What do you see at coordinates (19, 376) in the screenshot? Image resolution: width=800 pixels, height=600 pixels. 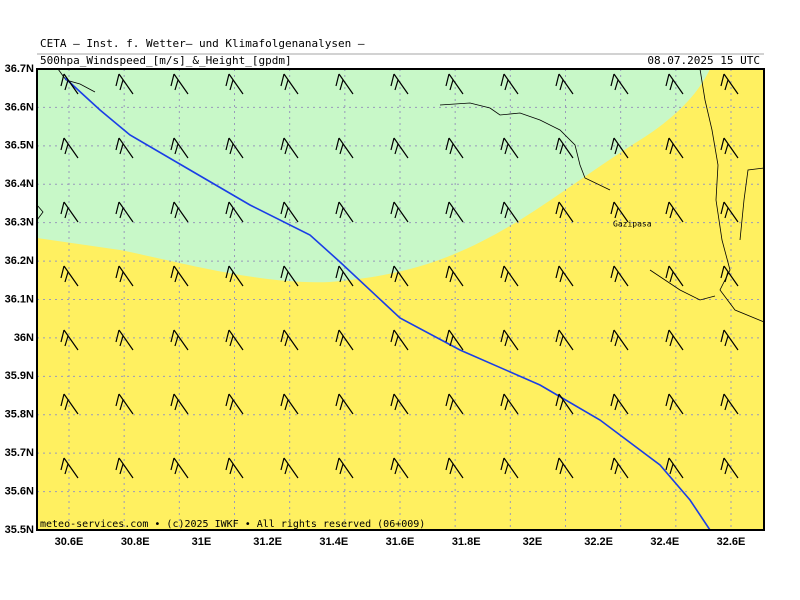 I see `lat-label: 35.9N` at bounding box center [19, 376].